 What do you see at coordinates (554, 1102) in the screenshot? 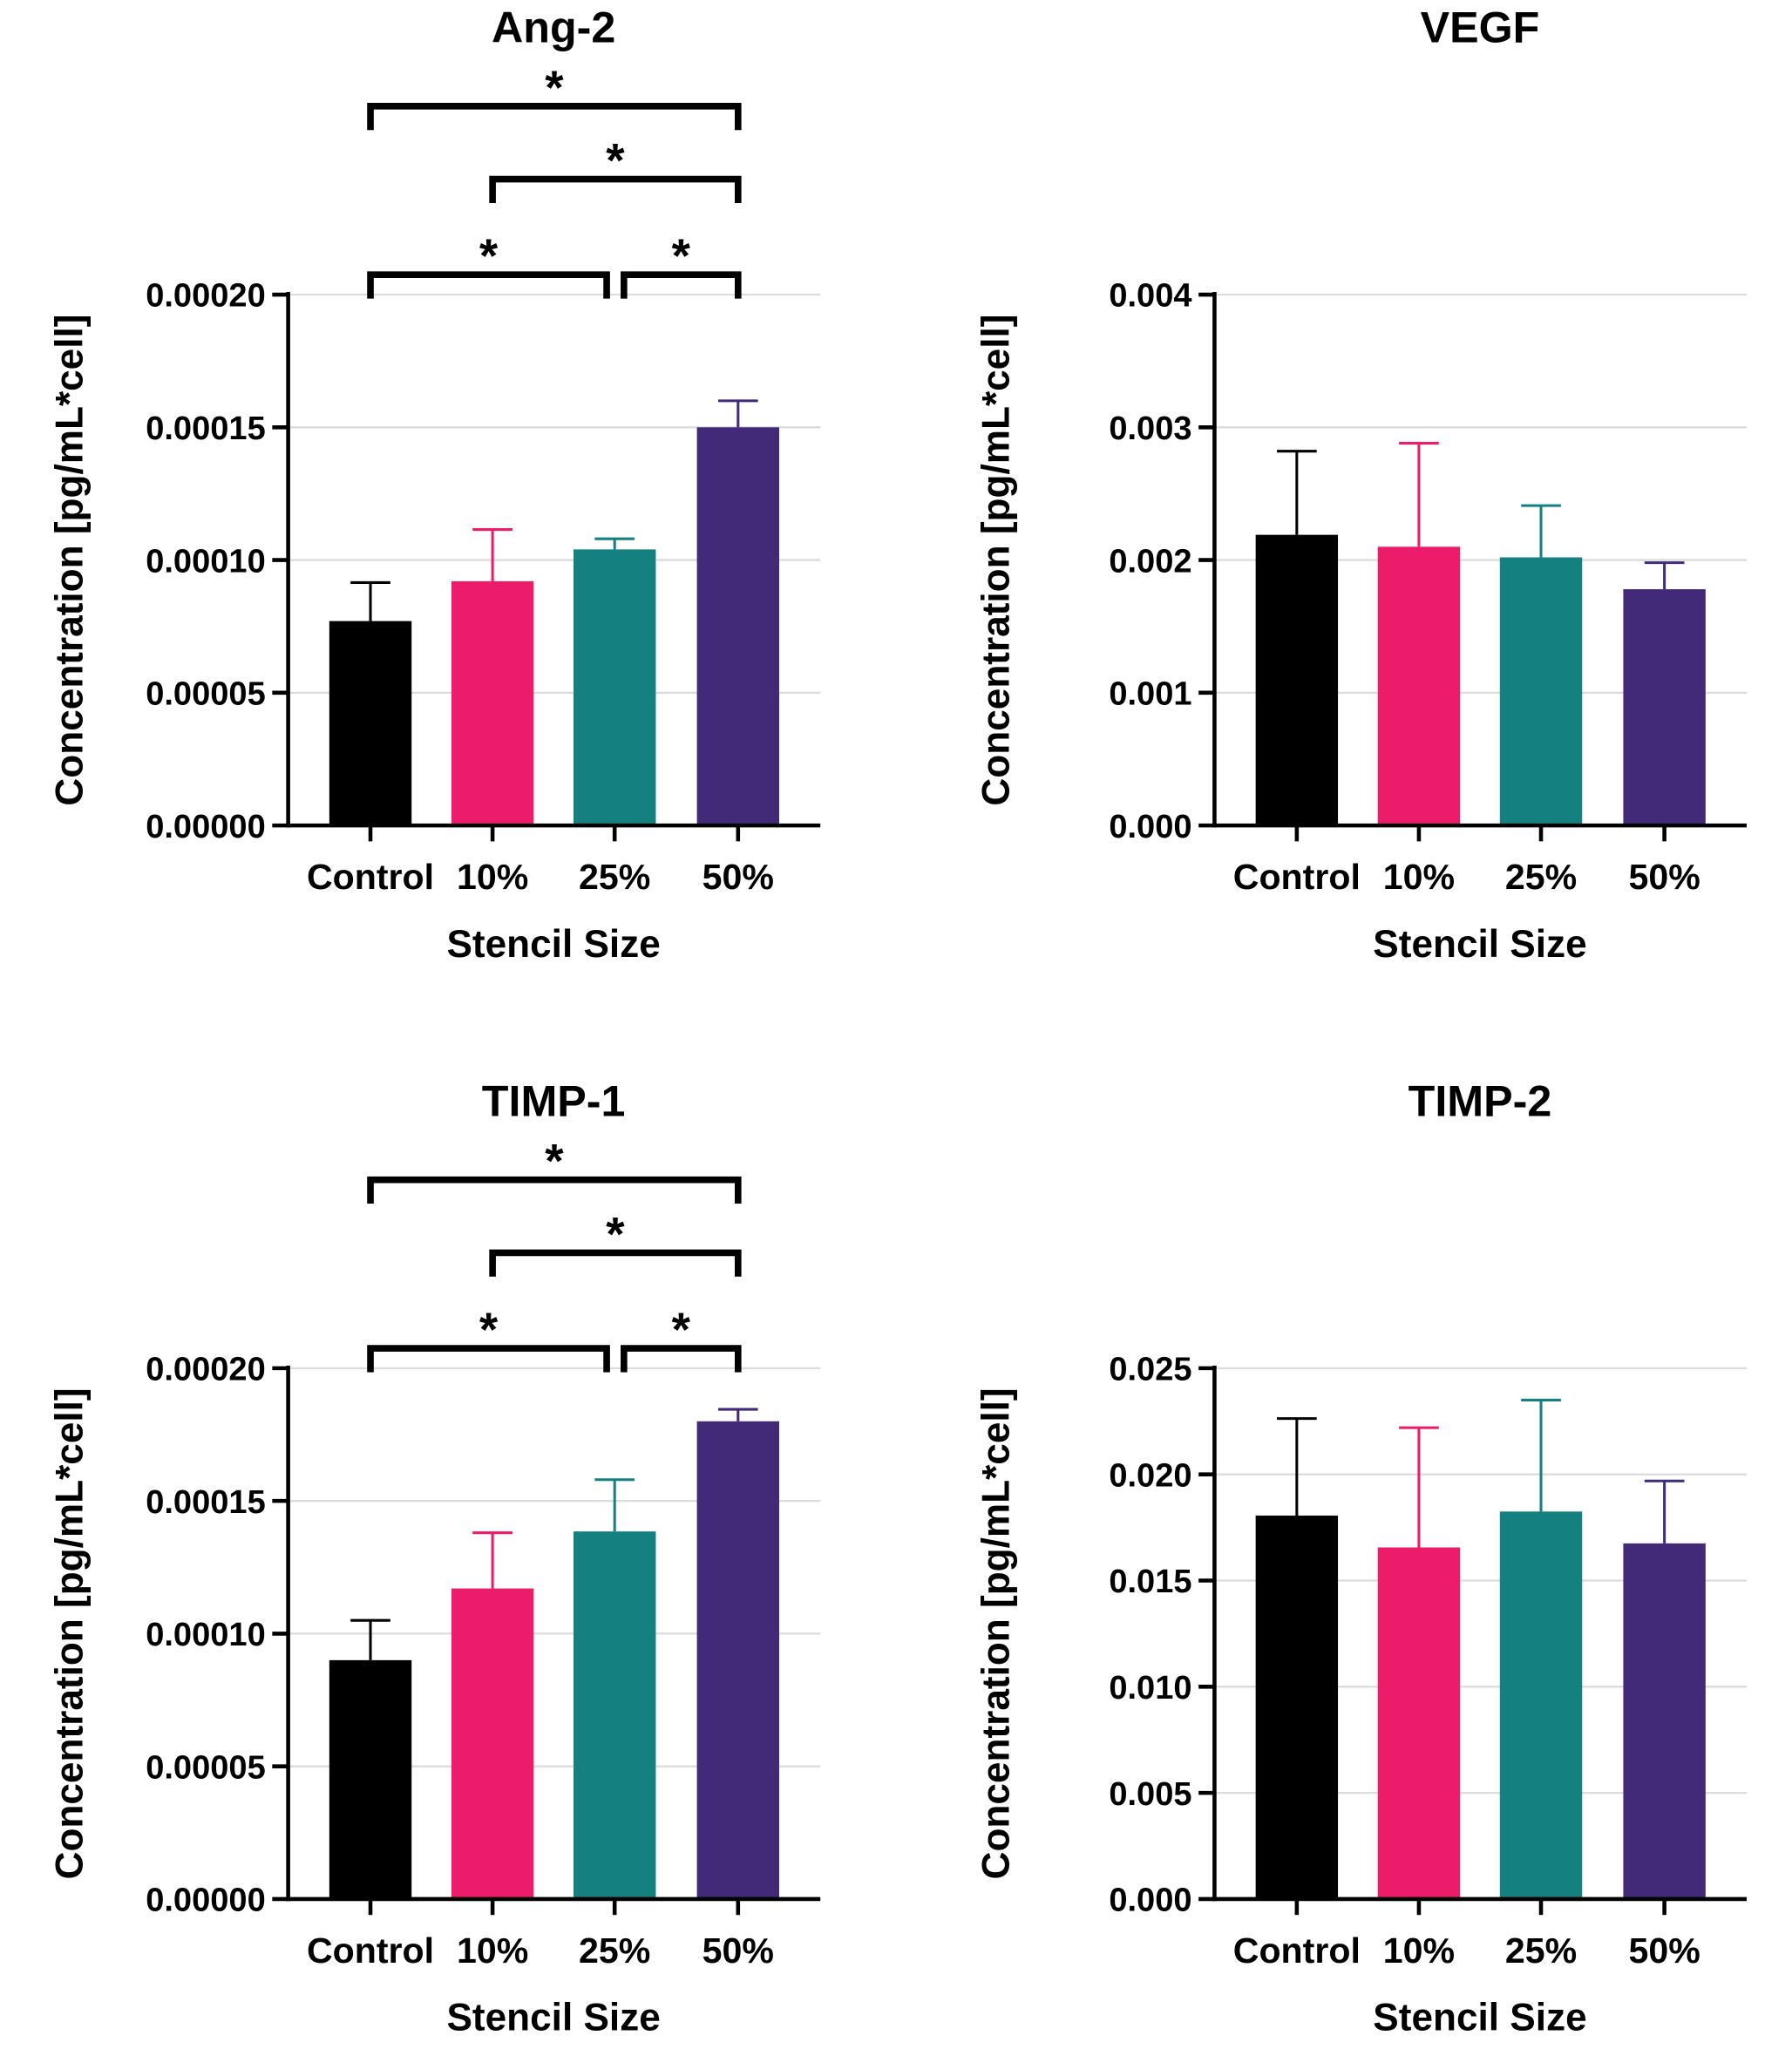
I see `chart-title: TIMP-1` at bounding box center [554, 1102].